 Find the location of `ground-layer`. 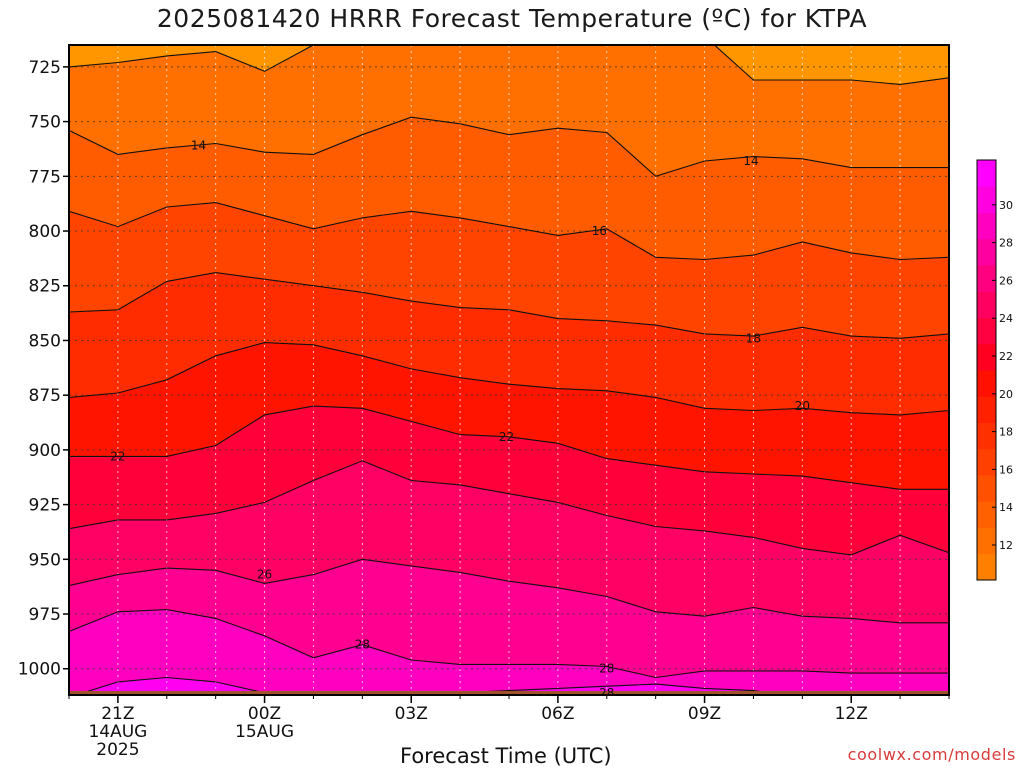

ground-layer is located at coordinates (509, 693).